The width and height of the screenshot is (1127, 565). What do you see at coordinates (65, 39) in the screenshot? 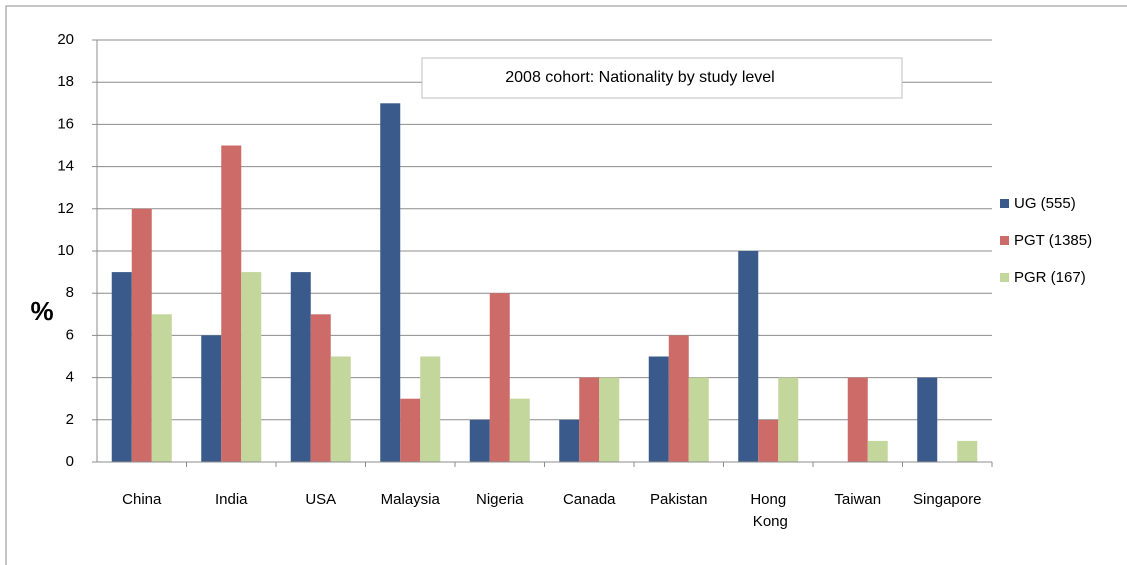
I see `y-tick-label: 20` at bounding box center [65, 39].